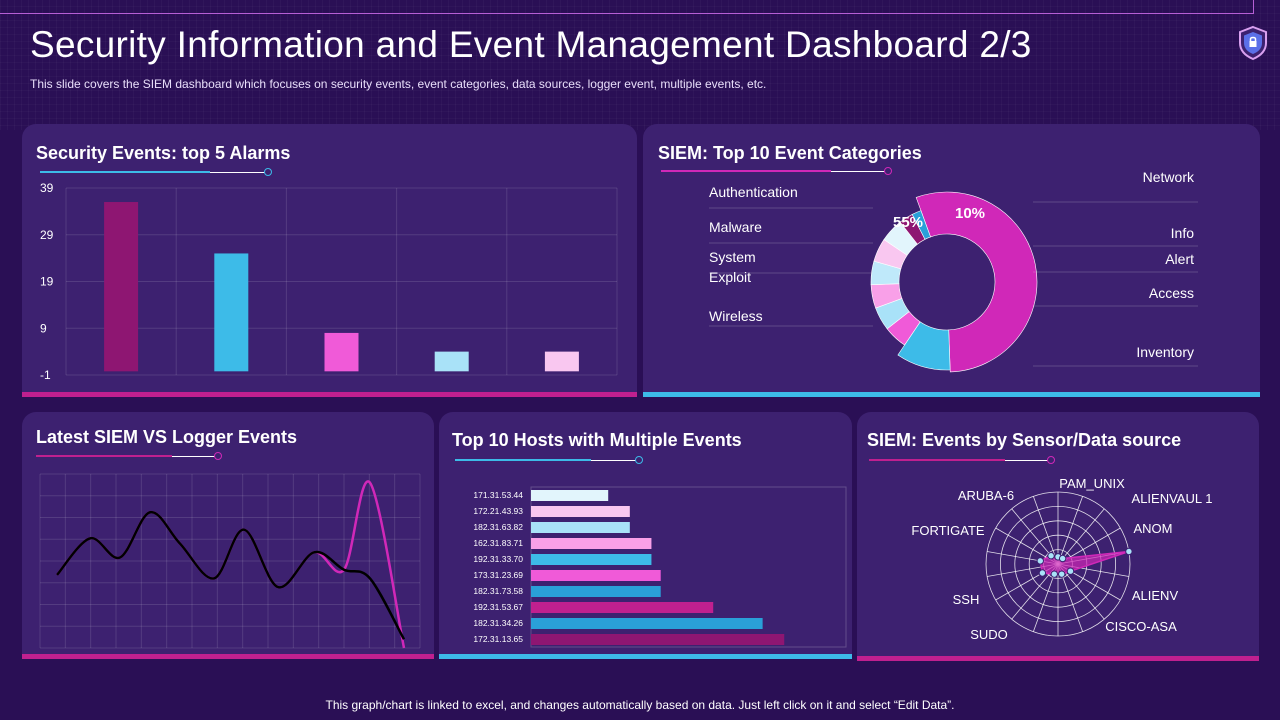  What do you see at coordinates (989, 634) in the screenshot?
I see `sensor-axis-label: SUDO` at bounding box center [989, 634].